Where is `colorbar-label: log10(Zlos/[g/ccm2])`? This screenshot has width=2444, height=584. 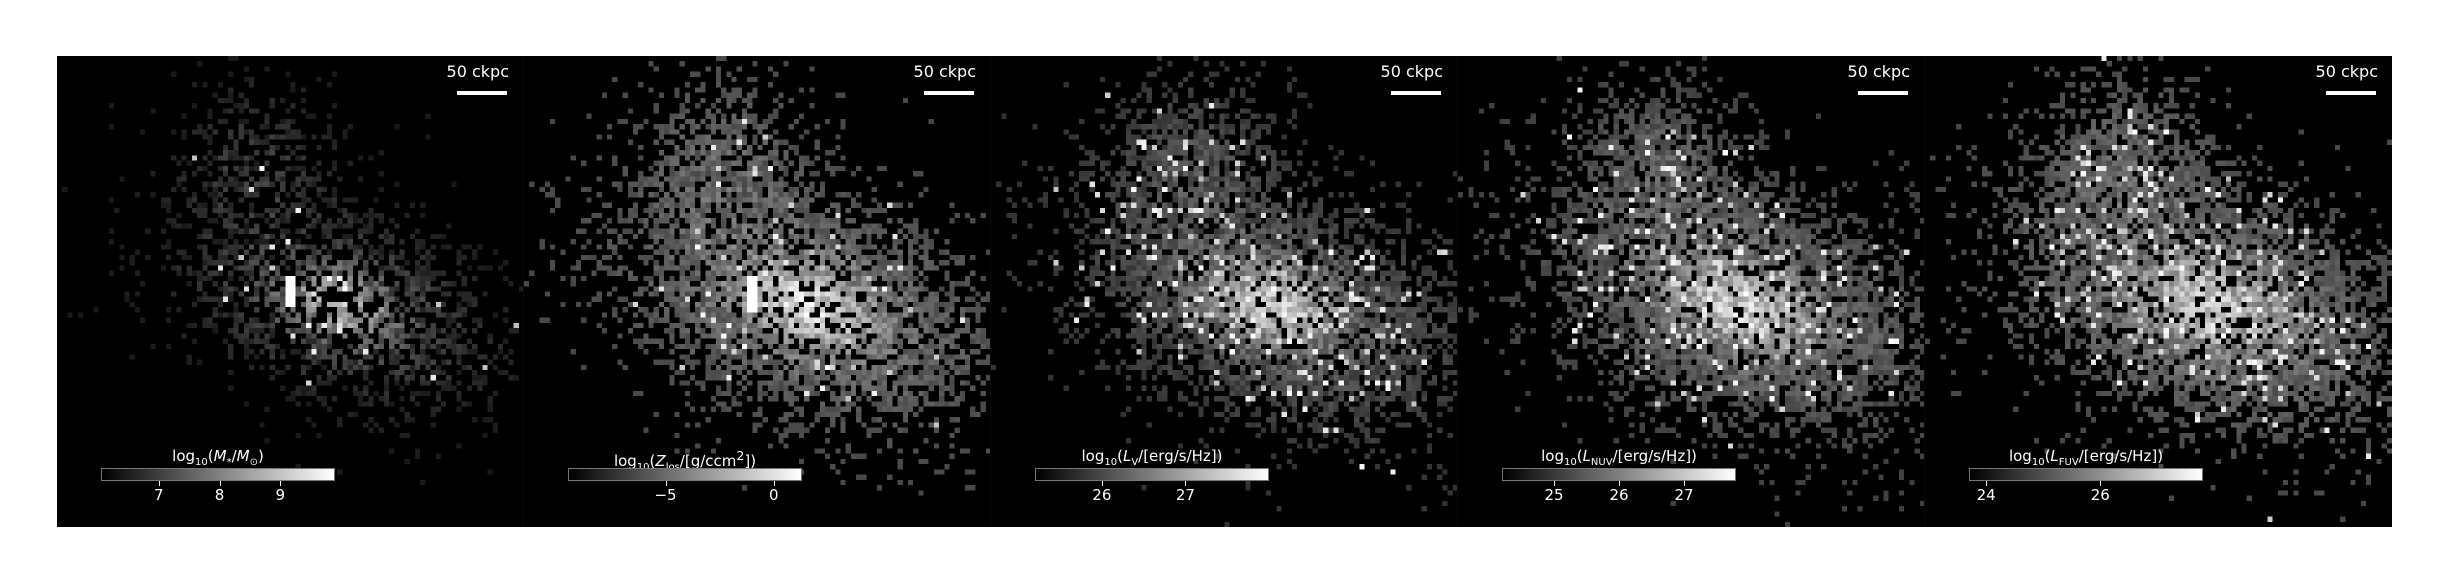
colorbar-label: log10(Zlos/[g/ccm2]) is located at coordinates (685, 460).